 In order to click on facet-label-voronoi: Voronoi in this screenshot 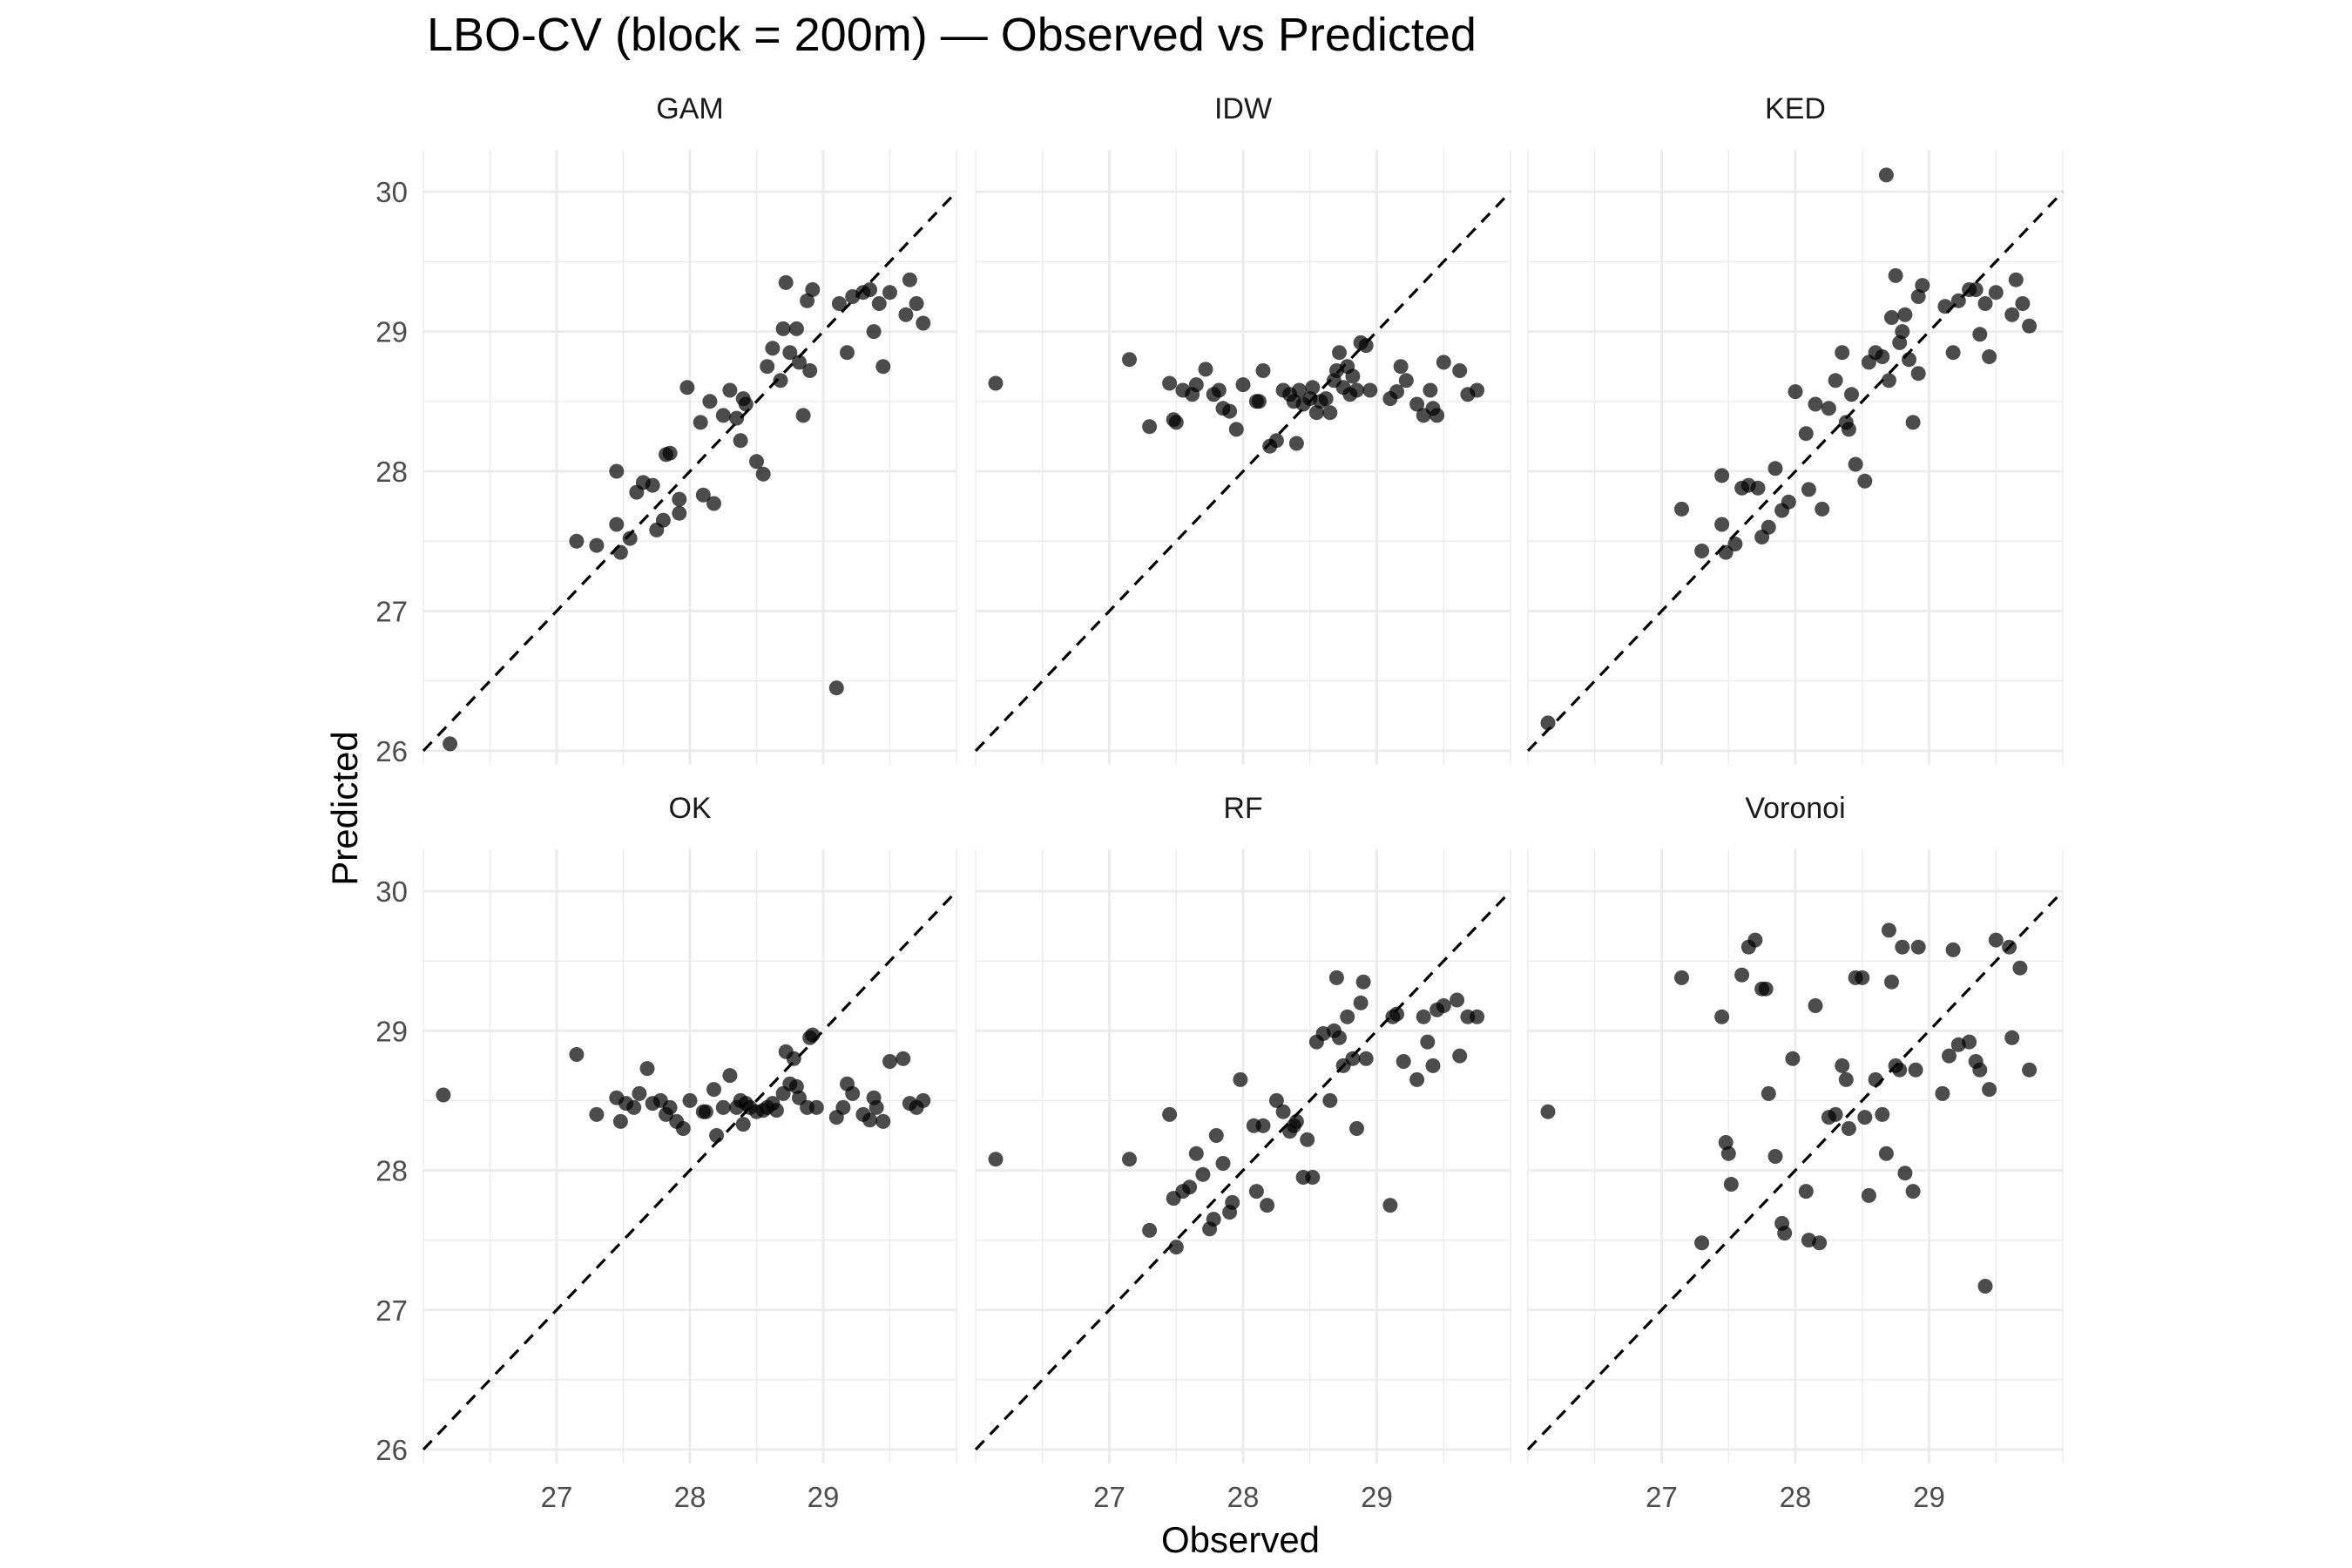, I will do `click(1795, 808)`.